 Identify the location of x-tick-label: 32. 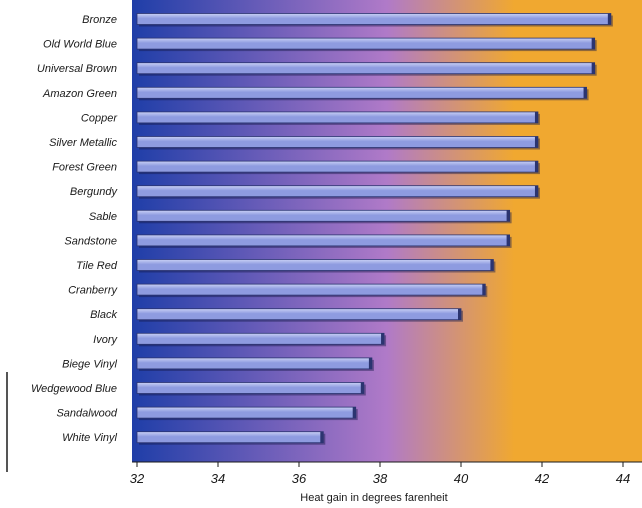
(137, 478).